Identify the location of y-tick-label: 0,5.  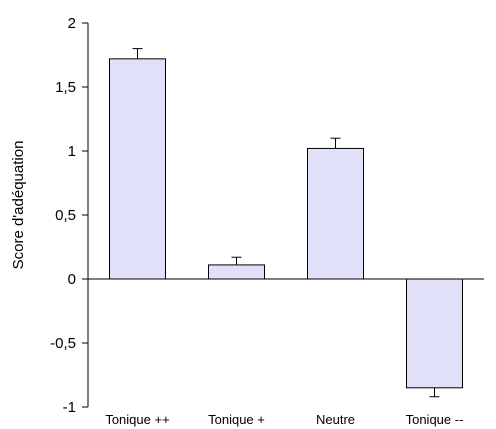
(65, 215).